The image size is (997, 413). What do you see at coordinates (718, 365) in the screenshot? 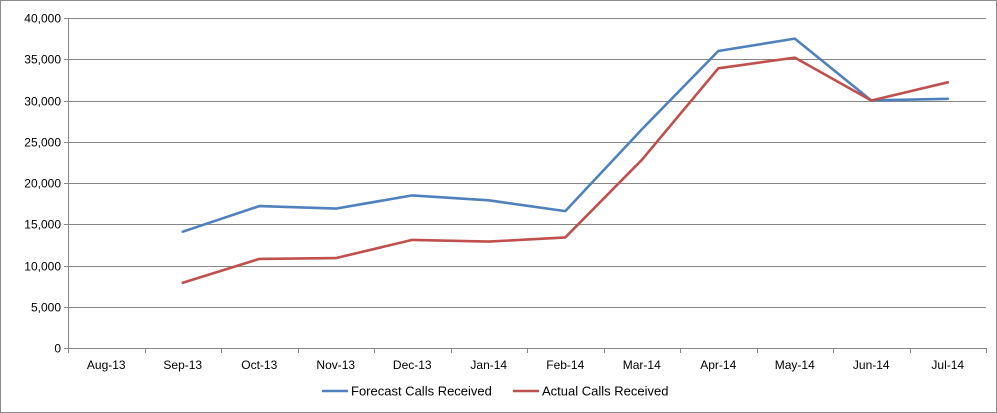
I see `x-tick-label: Apr-14` at bounding box center [718, 365].